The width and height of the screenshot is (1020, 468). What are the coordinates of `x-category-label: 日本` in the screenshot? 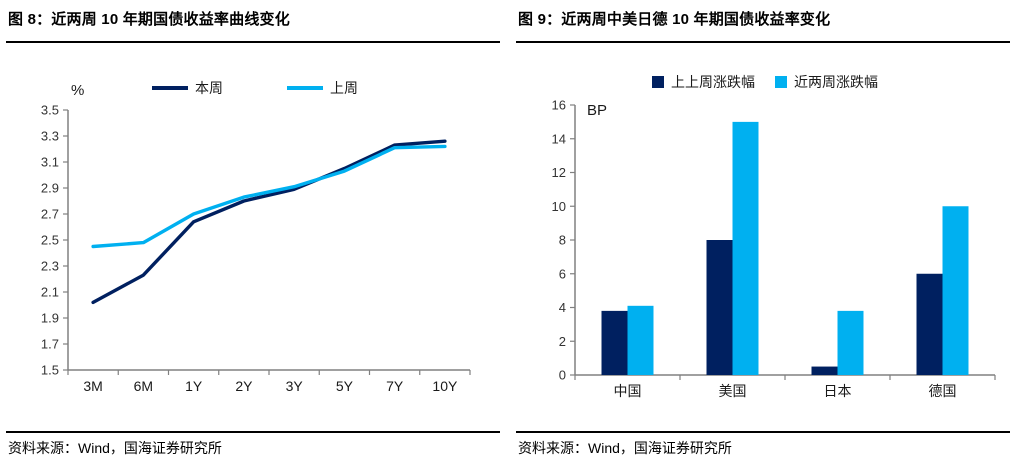 It's located at (838, 391).